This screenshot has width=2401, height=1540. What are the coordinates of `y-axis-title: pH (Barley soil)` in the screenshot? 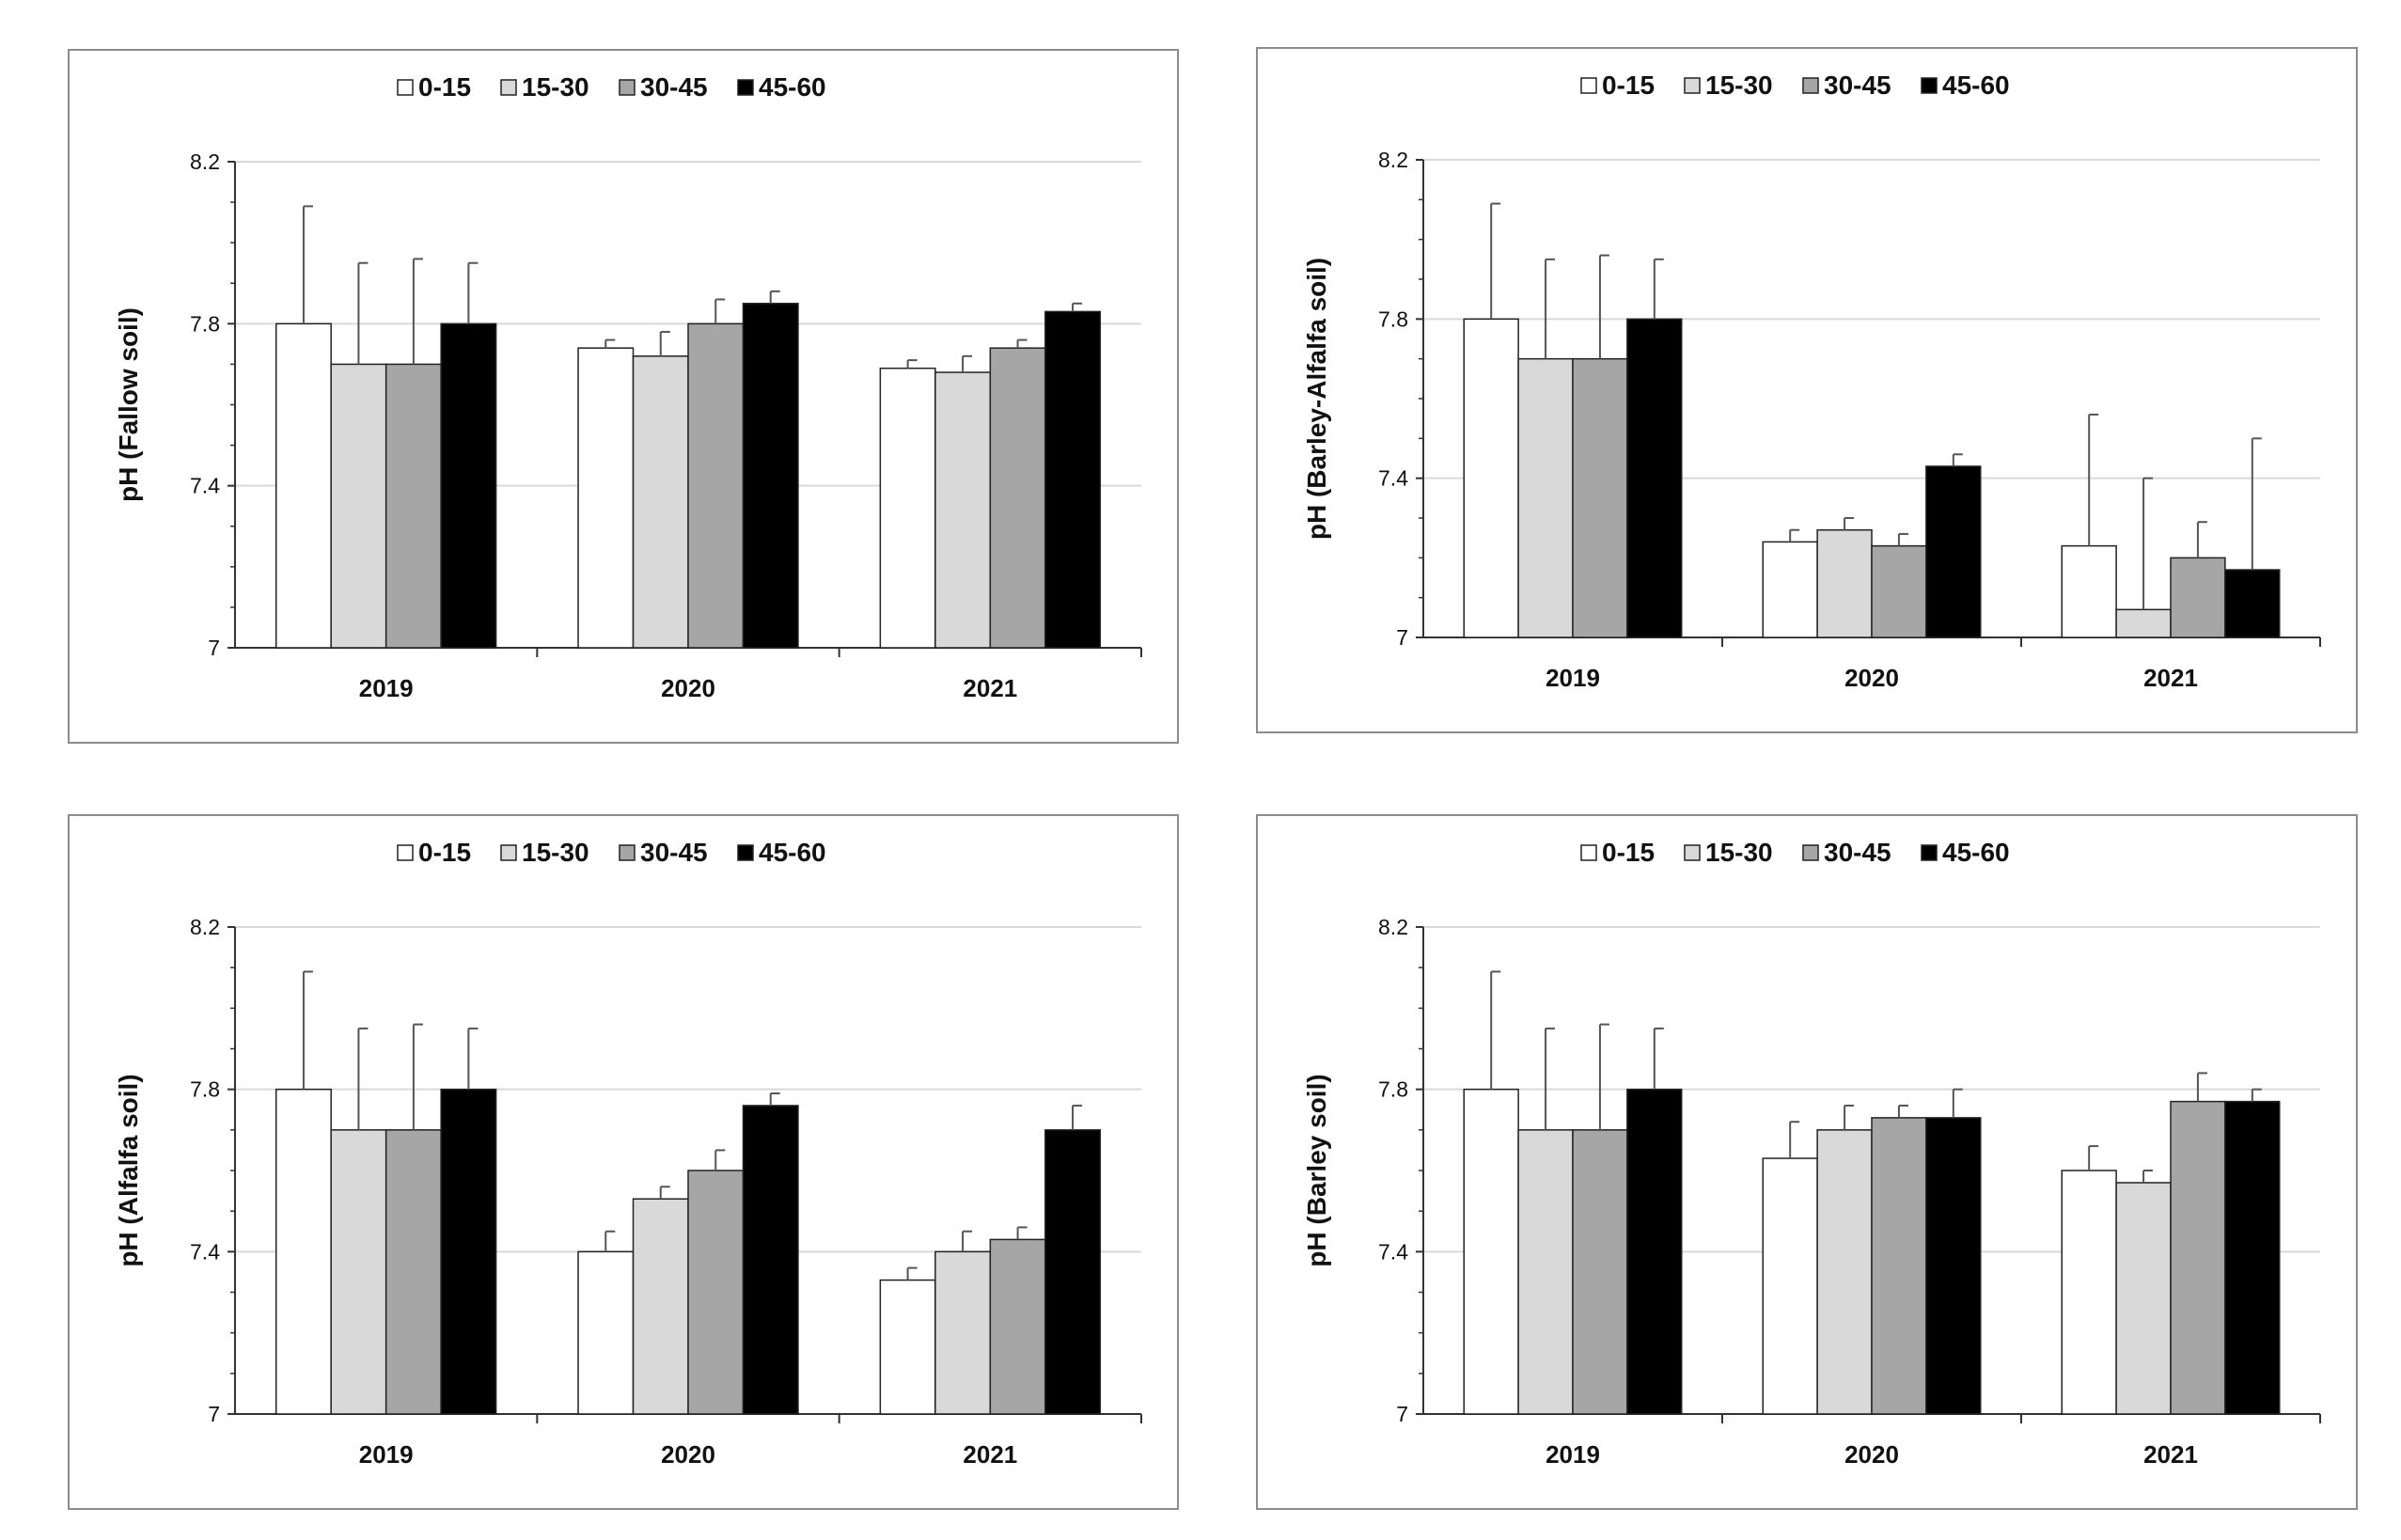 It's located at (1316, 1170).